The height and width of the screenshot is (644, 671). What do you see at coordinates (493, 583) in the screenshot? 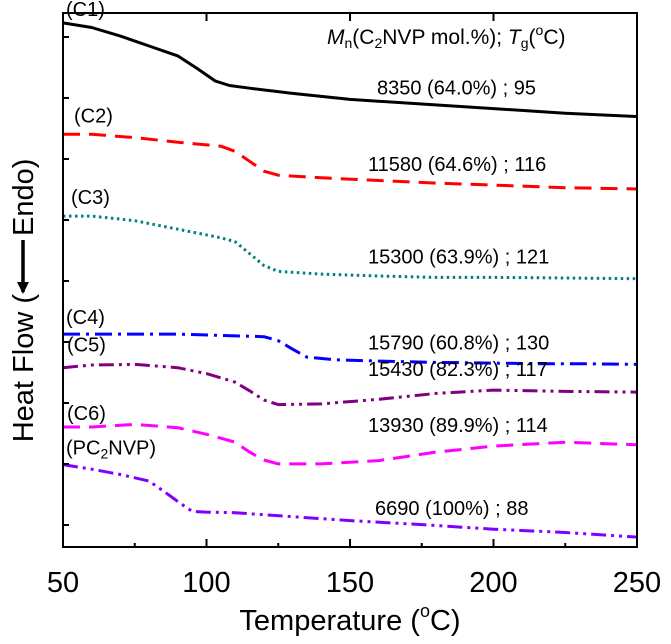
I see `x-tick-label-200: 200` at bounding box center [493, 583].